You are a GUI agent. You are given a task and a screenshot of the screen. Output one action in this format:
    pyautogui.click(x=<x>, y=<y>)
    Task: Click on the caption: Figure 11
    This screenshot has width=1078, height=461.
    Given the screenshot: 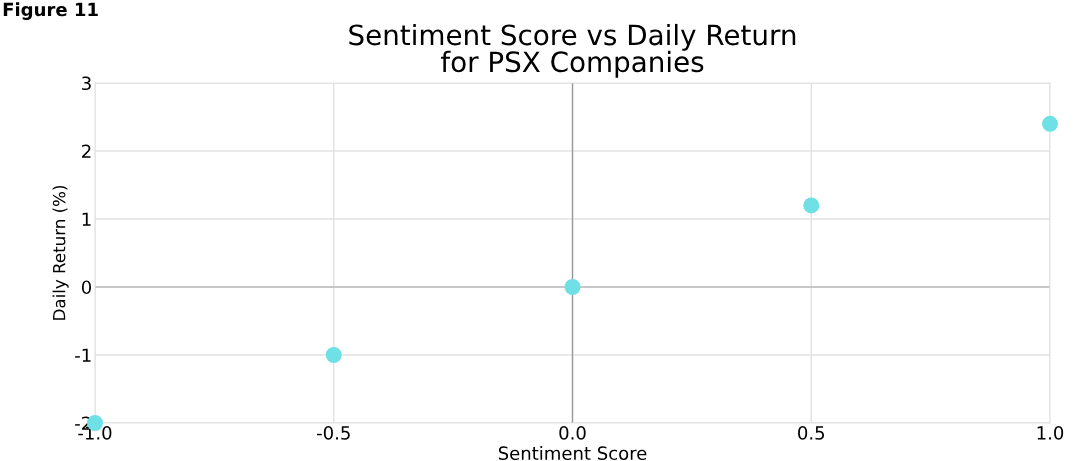 What is the action you would take?
    pyautogui.click(x=50, y=11)
    